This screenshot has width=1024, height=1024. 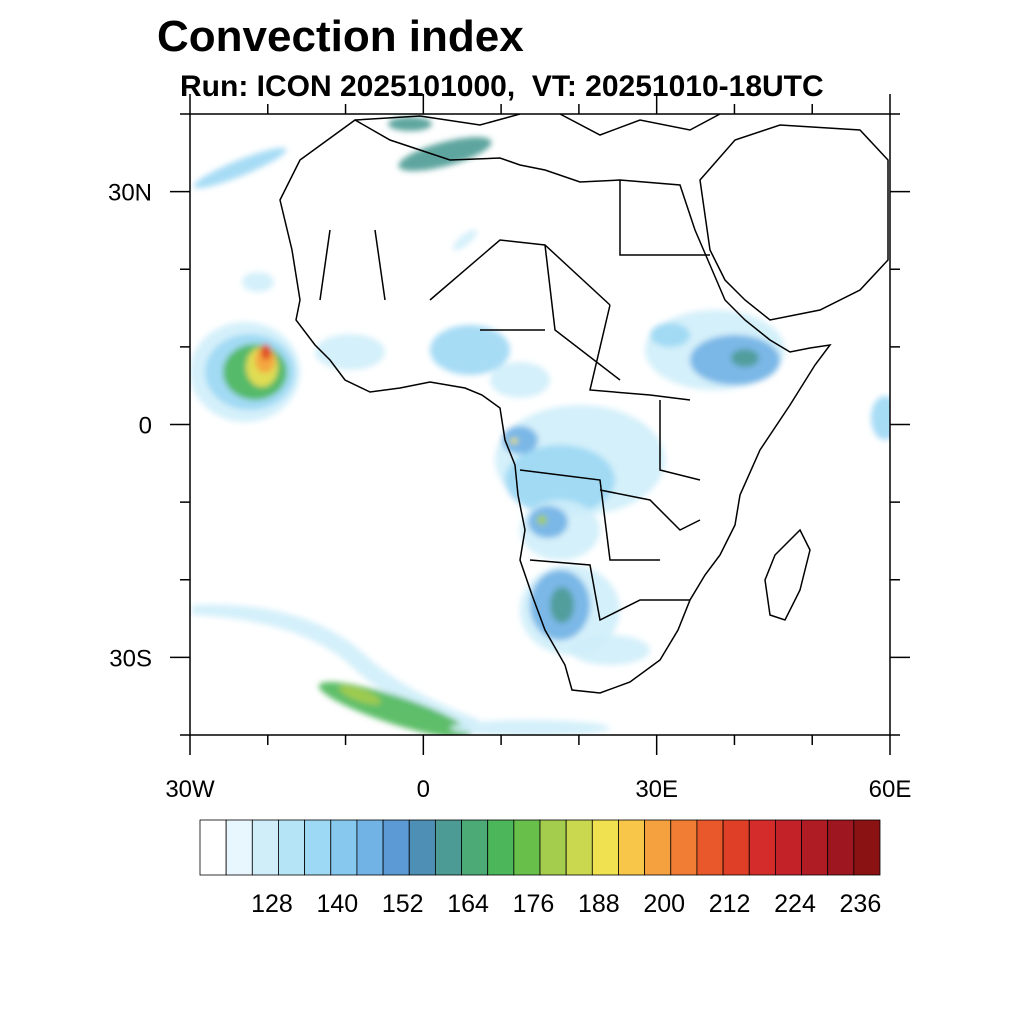 I want to click on lat-tick-label: 30N, so click(x=130, y=193).